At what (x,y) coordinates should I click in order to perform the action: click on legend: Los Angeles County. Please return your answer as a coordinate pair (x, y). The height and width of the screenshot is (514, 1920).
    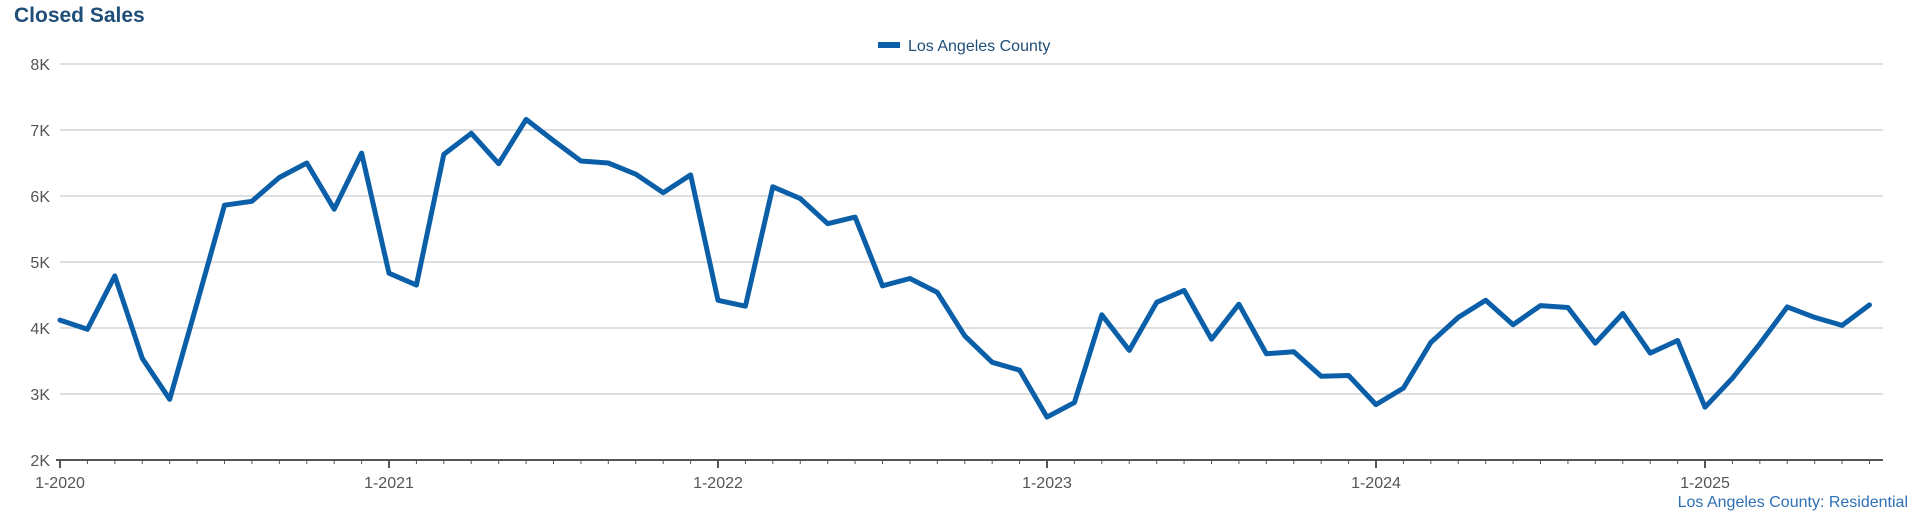
    Looking at the image, I should click on (964, 46).